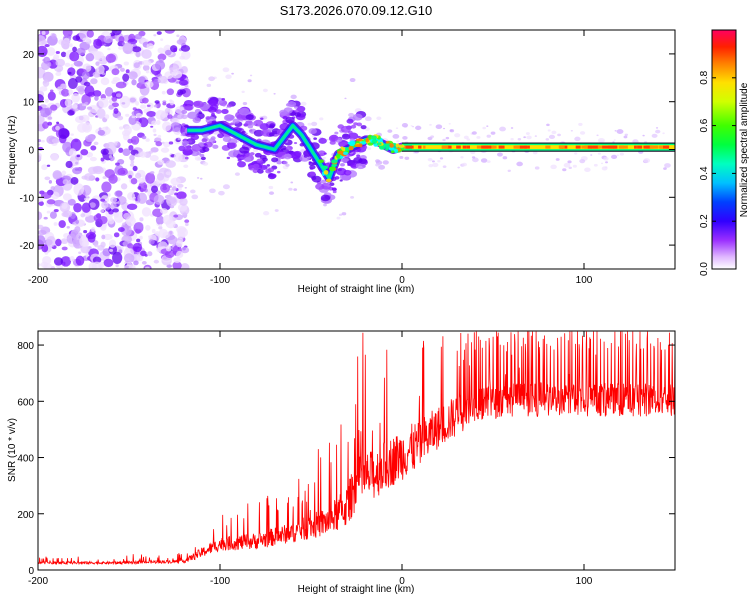  Describe the element at coordinates (220, 280) in the screenshot. I see `x-tick-label: -100` at that location.